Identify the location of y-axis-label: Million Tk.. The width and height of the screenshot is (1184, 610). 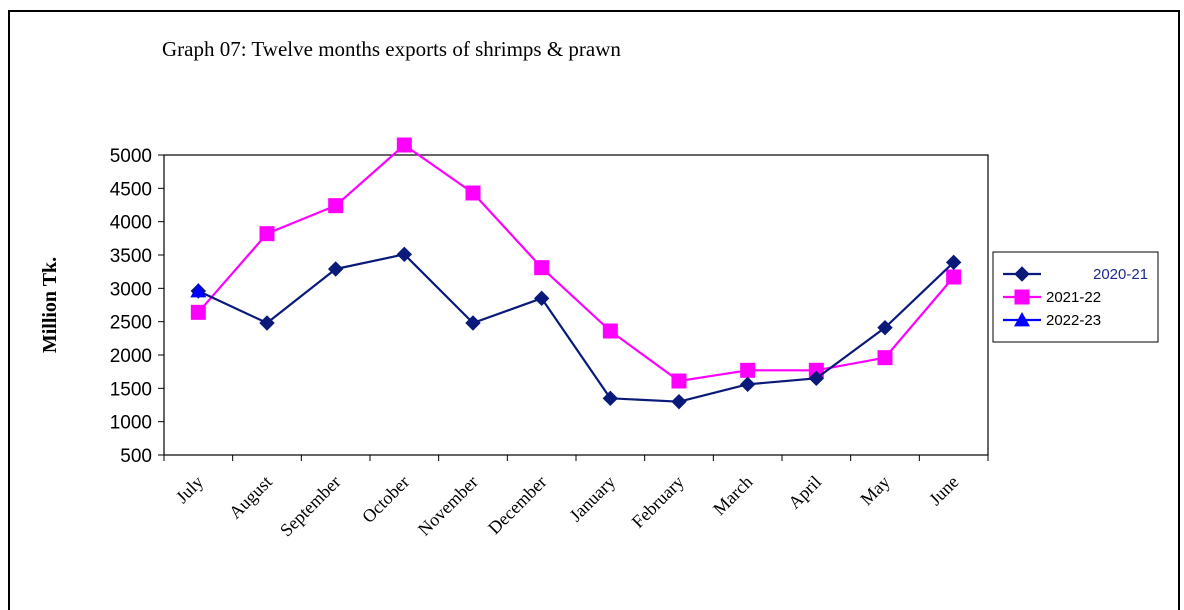
(50, 305).